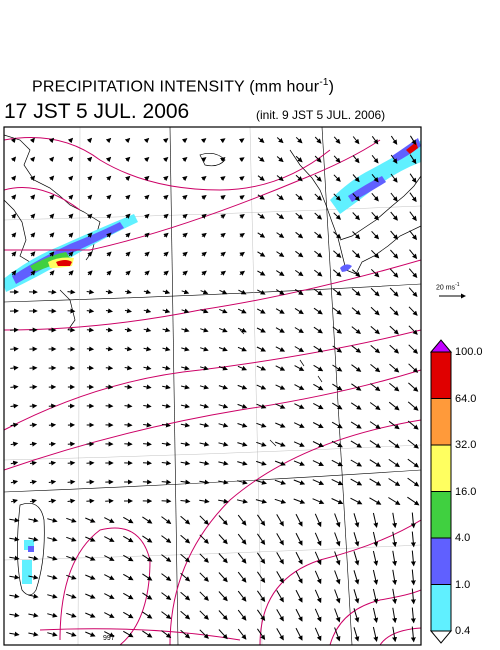 This screenshot has height=650, width=500. What do you see at coordinates (469, 352) in the screenshot?
I see `colorbar-level-label: 100.0` at bounding box center [469, 352].